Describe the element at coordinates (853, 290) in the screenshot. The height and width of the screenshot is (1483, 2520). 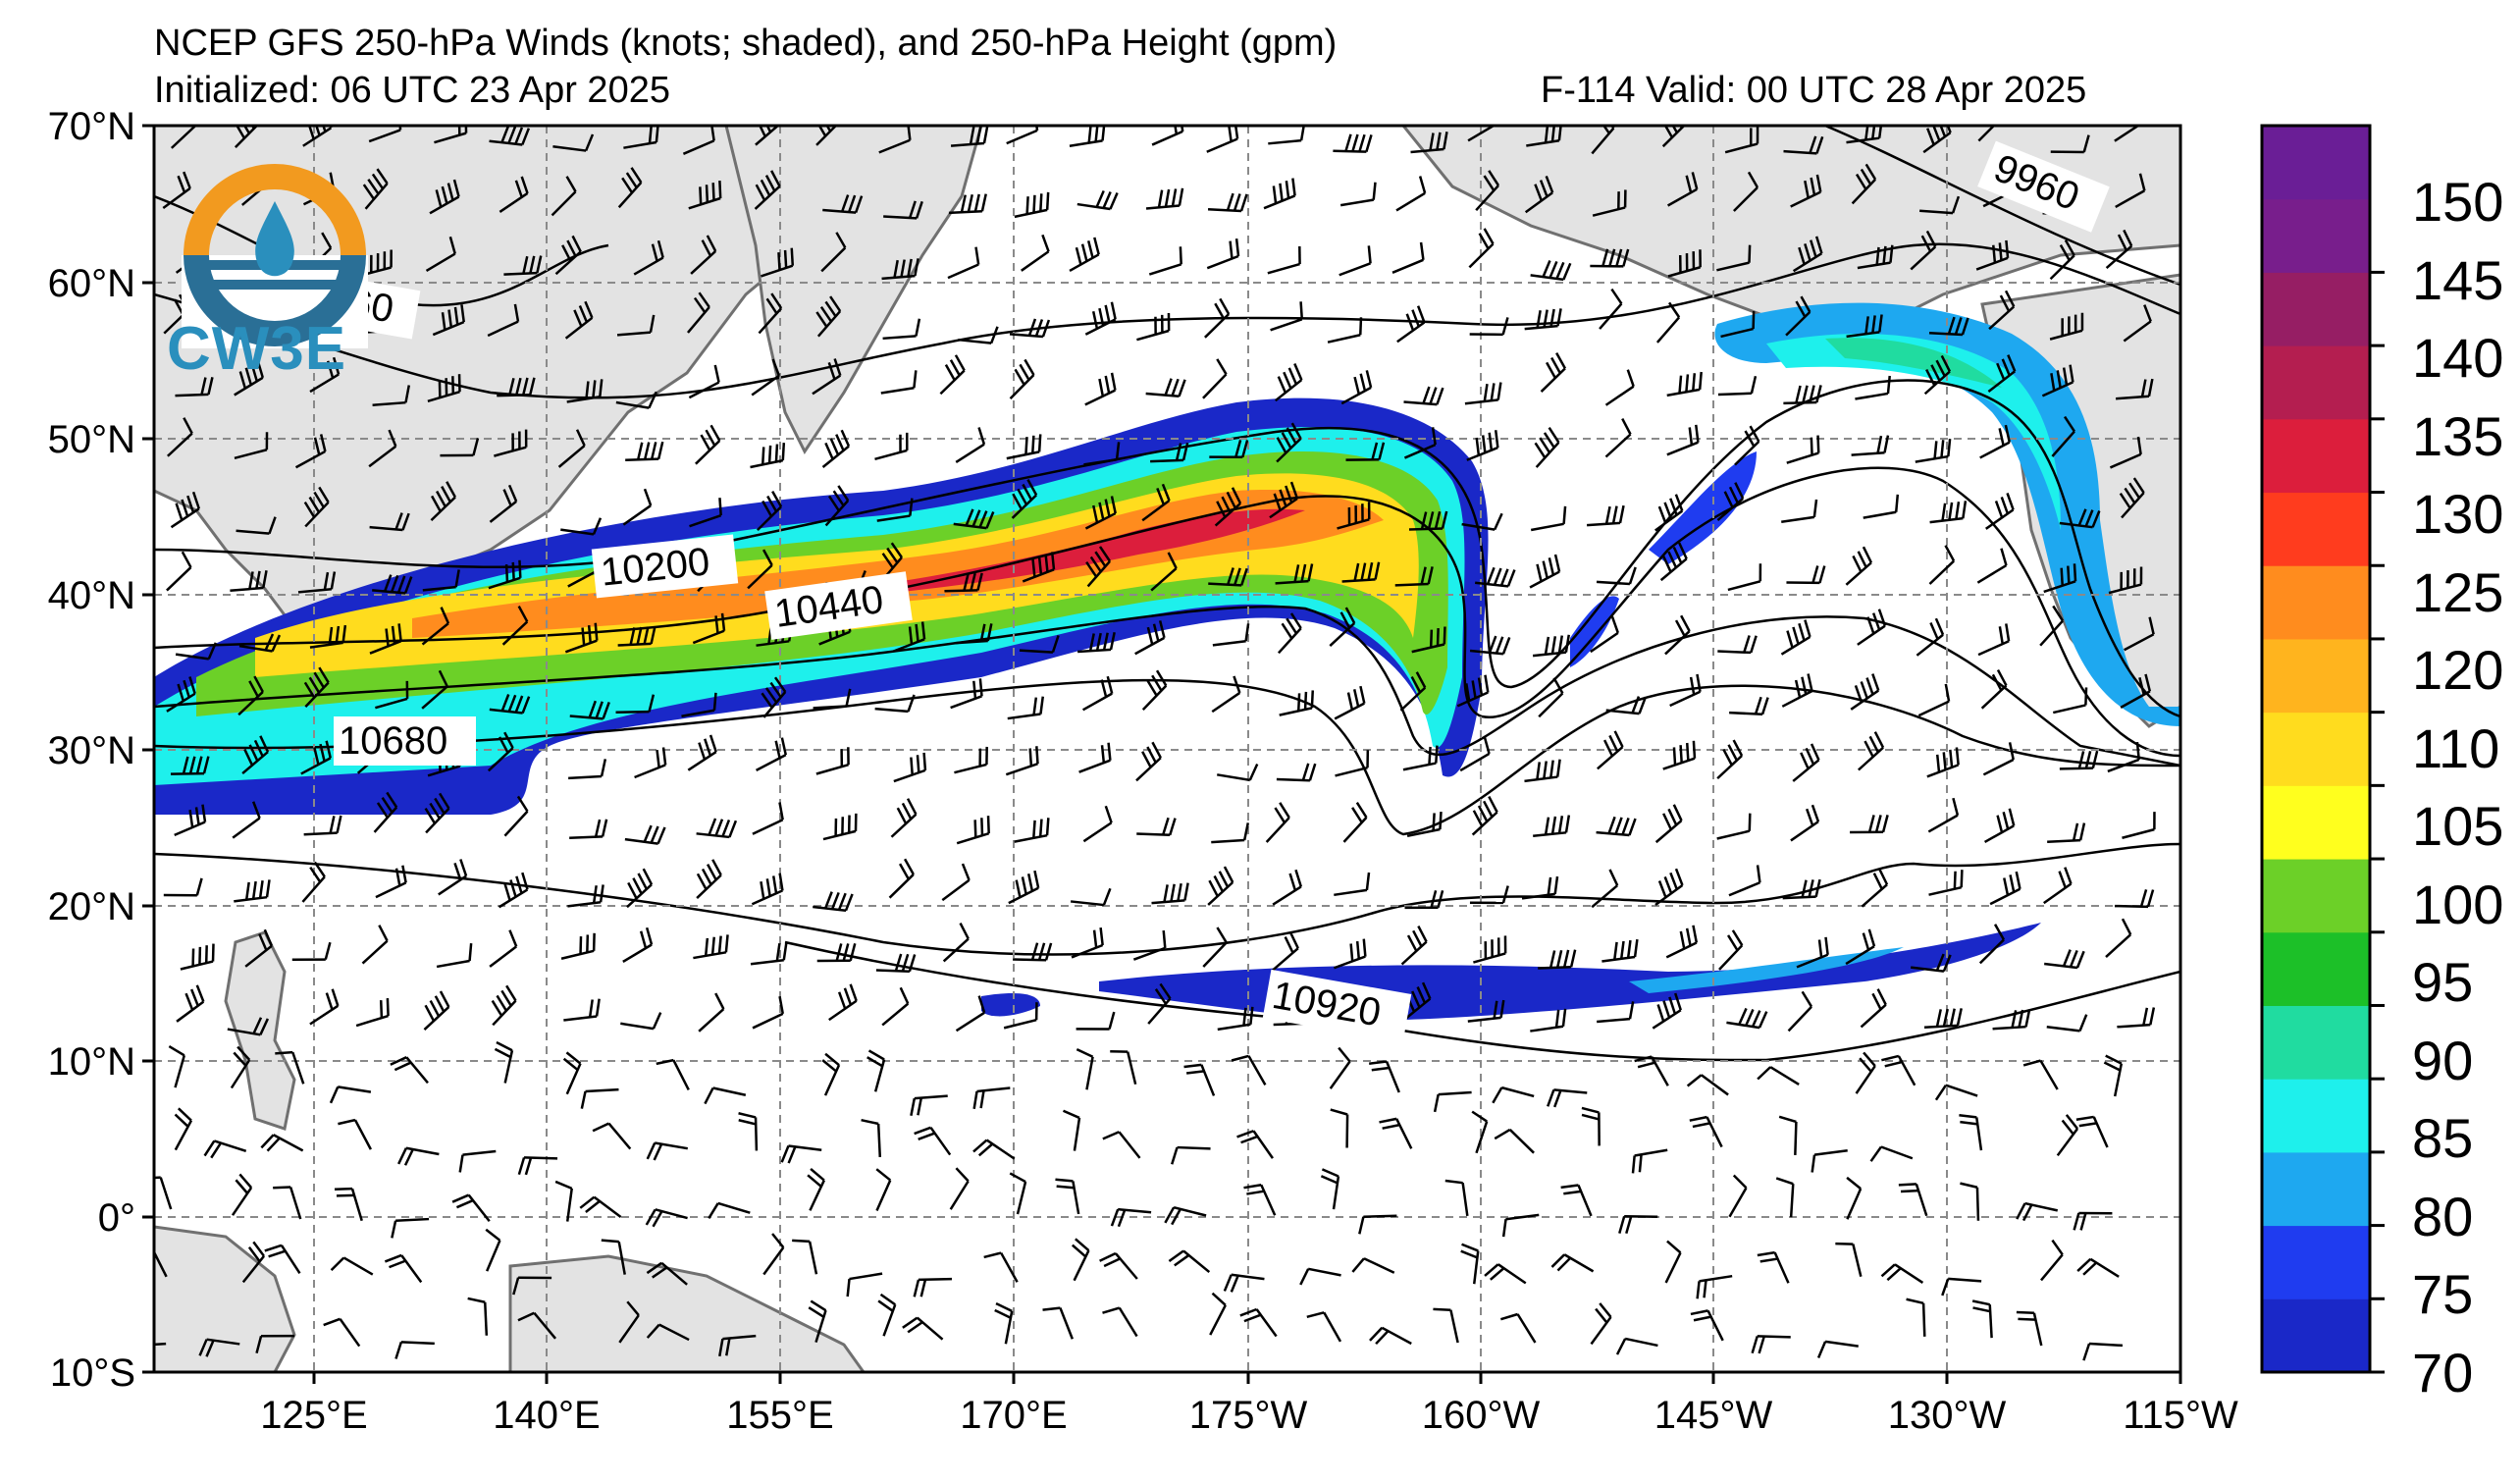
I see `kamchatka-land` at that location.